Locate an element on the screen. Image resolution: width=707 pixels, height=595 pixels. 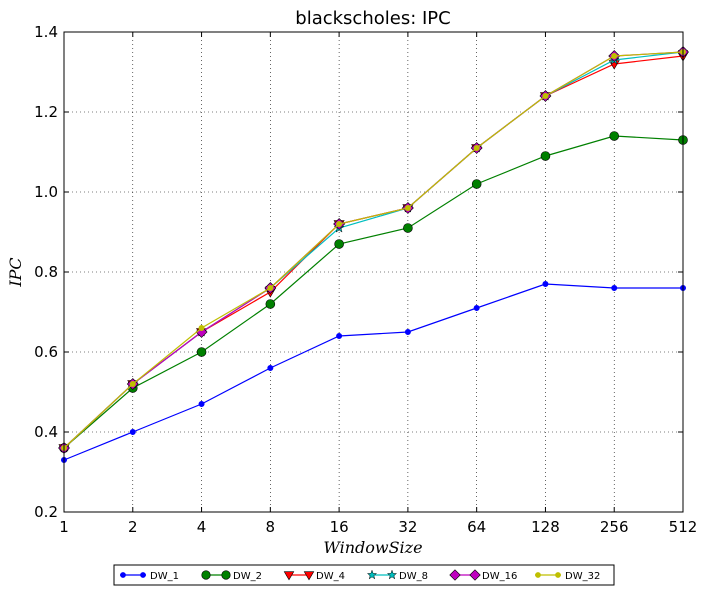
x-tick-label: 4 is located at coordinates (202, 527).